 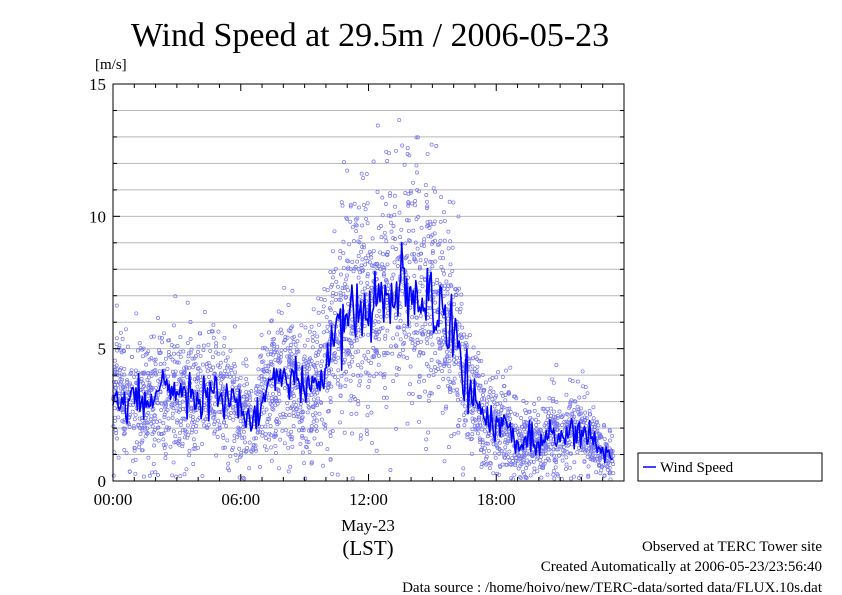 What do you see at coordinates (730, 467) in the screenshot?
I see `legend-box` at bounding box center [730, 467].